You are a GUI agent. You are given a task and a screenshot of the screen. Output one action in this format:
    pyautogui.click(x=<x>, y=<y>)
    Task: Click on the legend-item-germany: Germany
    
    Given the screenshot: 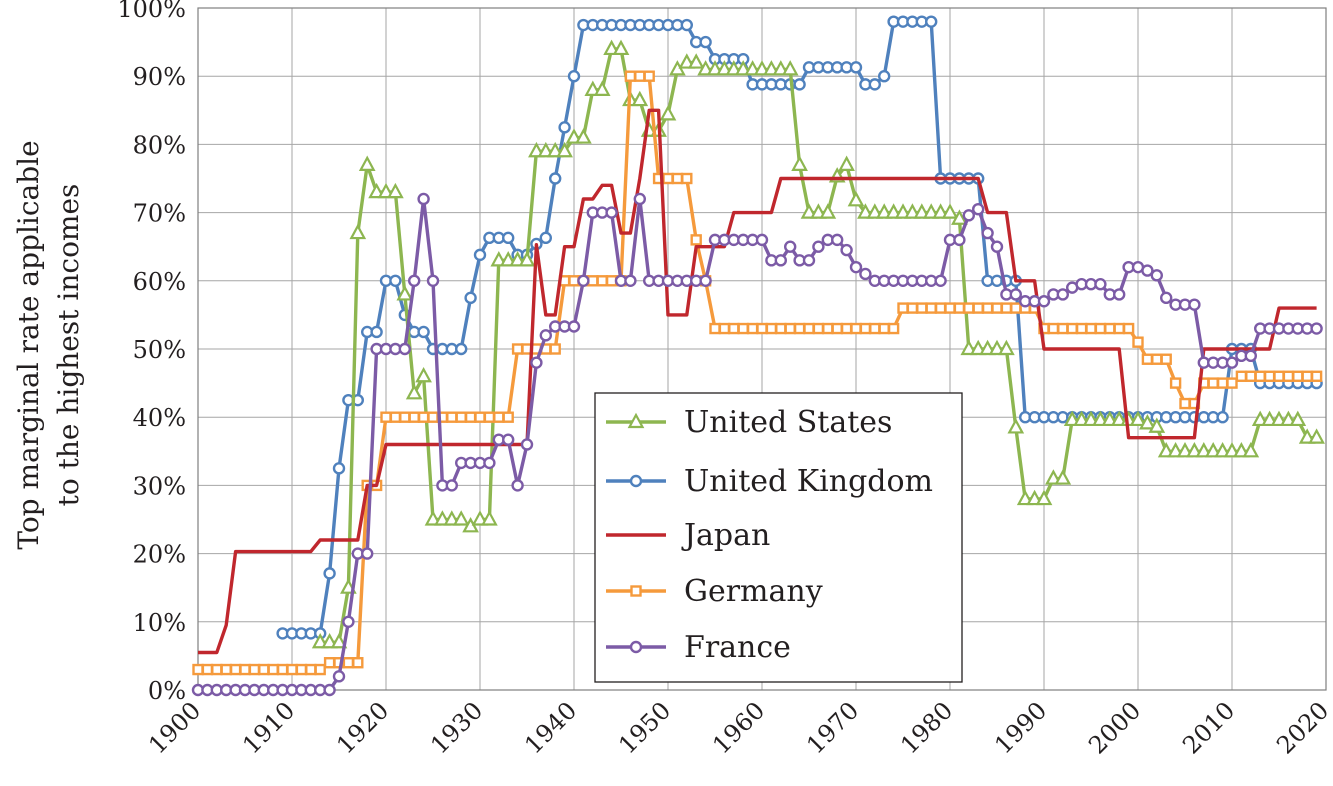 What is the action you would take?
    pyautogui.click(x=714, y=591)
    